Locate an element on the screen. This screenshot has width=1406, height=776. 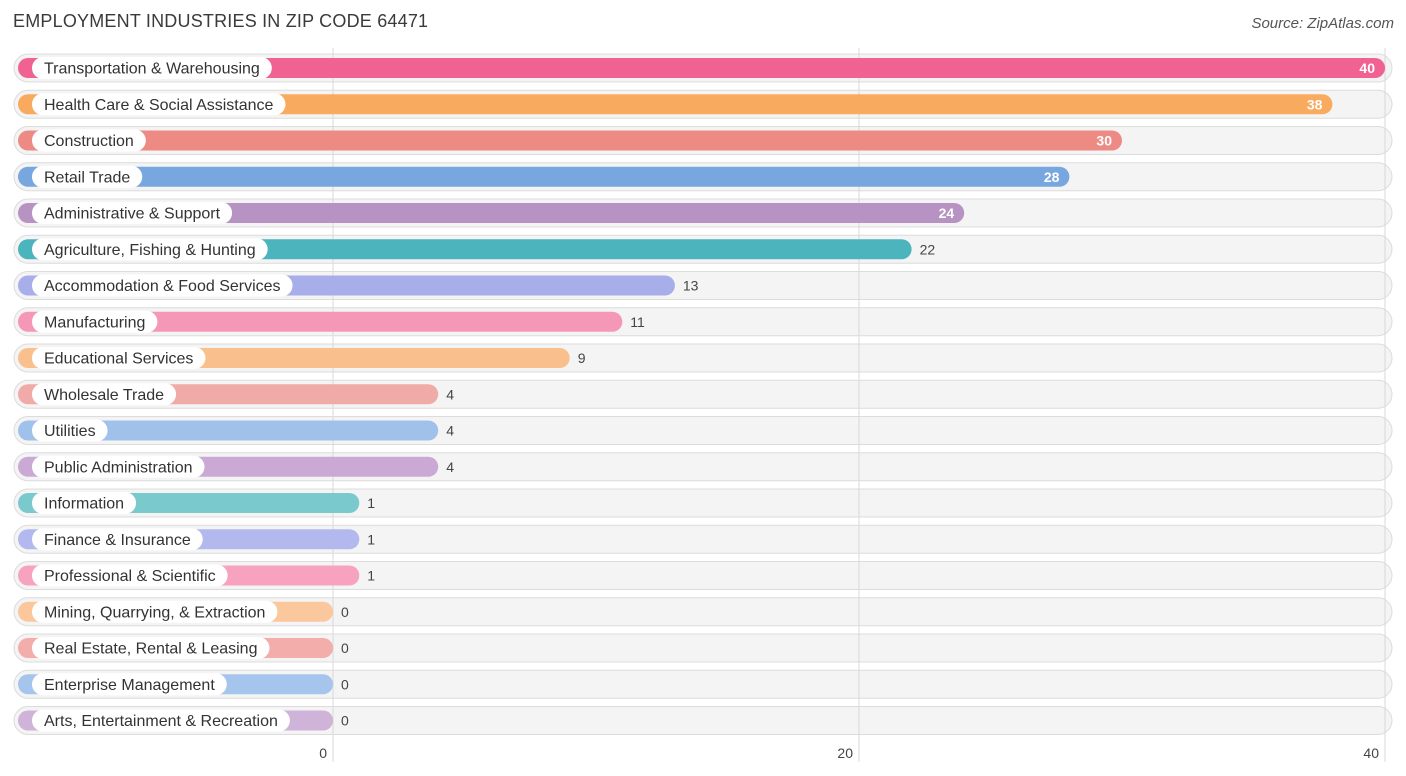
data-label: 9 is located at coordinates (582, 358).